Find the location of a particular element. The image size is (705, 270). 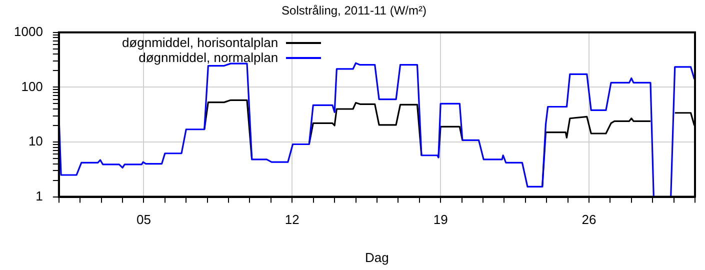

x-tick-label: 12 is located at coordinates (292, 220).